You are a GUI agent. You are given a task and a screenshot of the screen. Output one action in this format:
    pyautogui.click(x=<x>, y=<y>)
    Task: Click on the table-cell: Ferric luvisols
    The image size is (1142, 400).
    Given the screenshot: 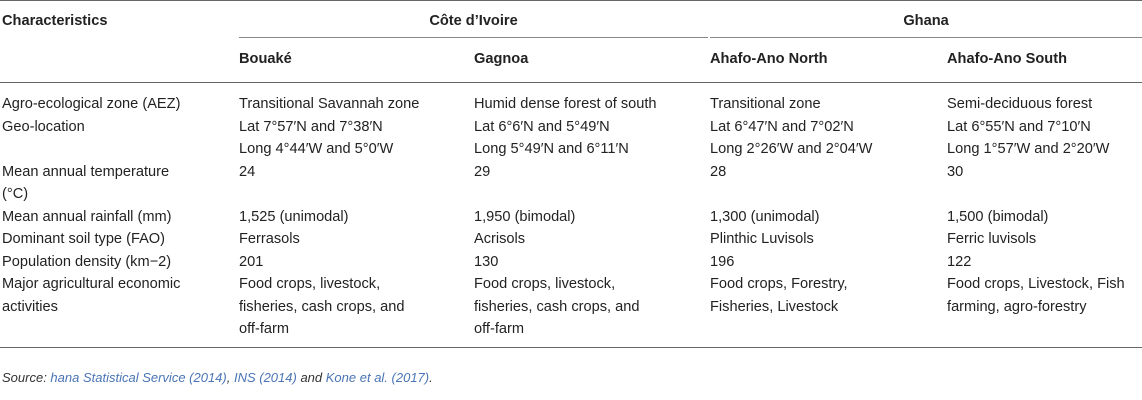 What is the action you would take?
    pyautogui.click(x=1043, y=239)
    